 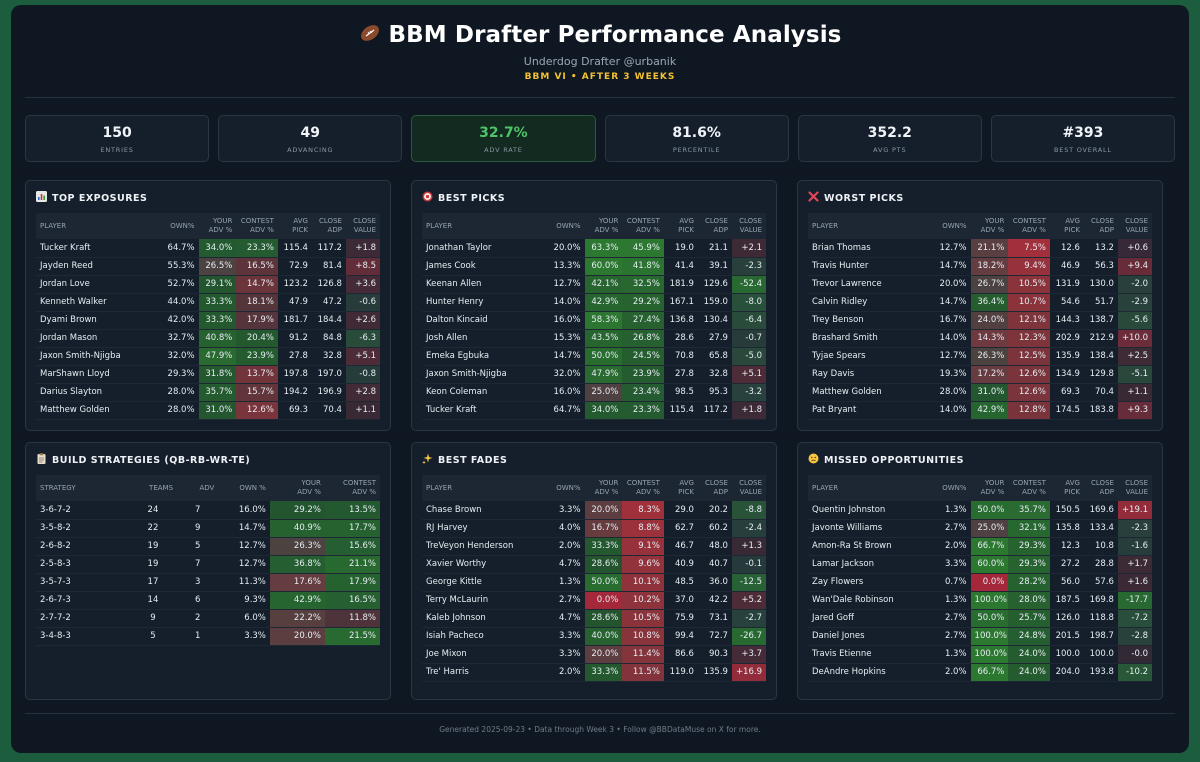 What do you see at coordinates (1134, 410) in the screenshot?
I see `table-cell: +9.3` at bounding box center [1134, 410].